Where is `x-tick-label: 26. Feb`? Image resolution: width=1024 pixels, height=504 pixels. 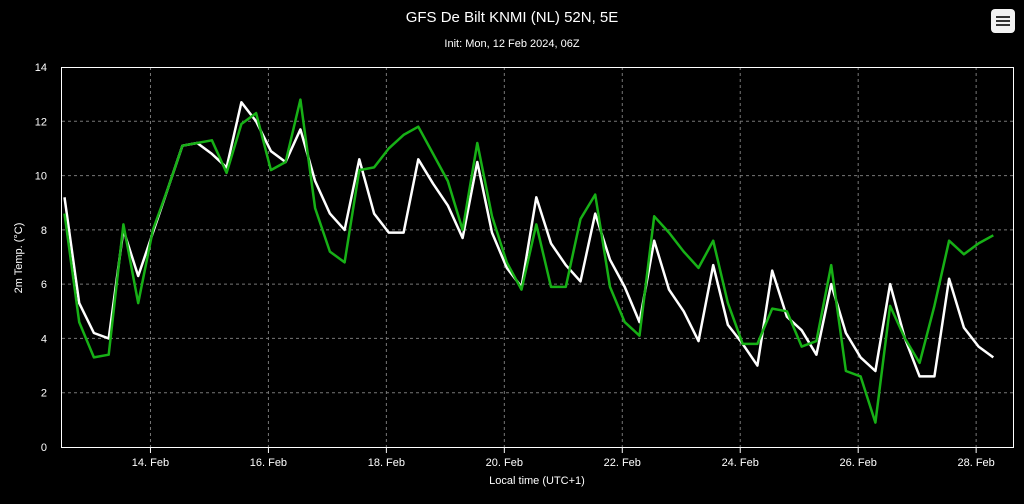
x-tick-label: 26. Feb is located at coordinates (858, 463).